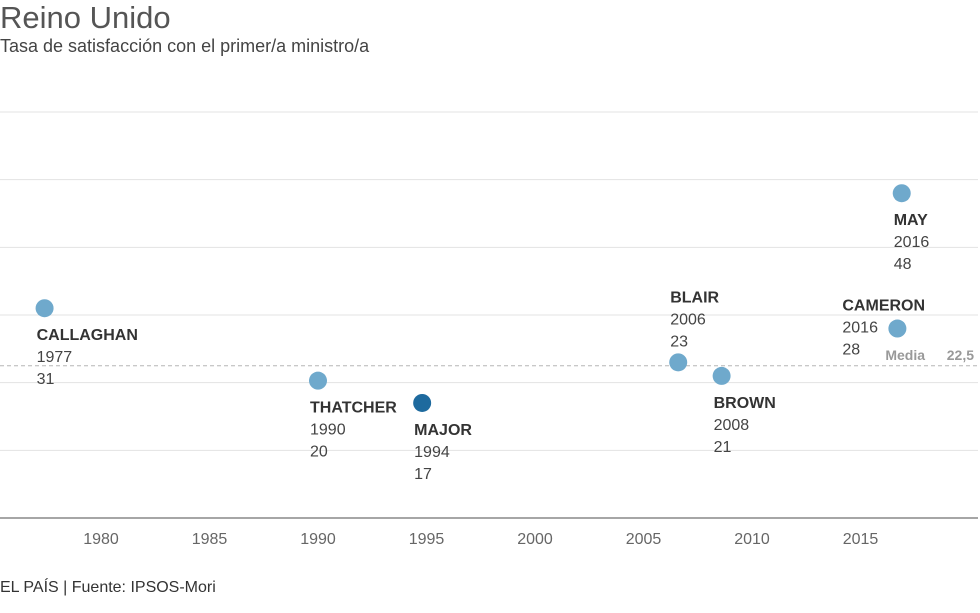  Describe the element at coordinates (644, 539) in the screenshot. I see `x-tick-label: 2005` at that location.